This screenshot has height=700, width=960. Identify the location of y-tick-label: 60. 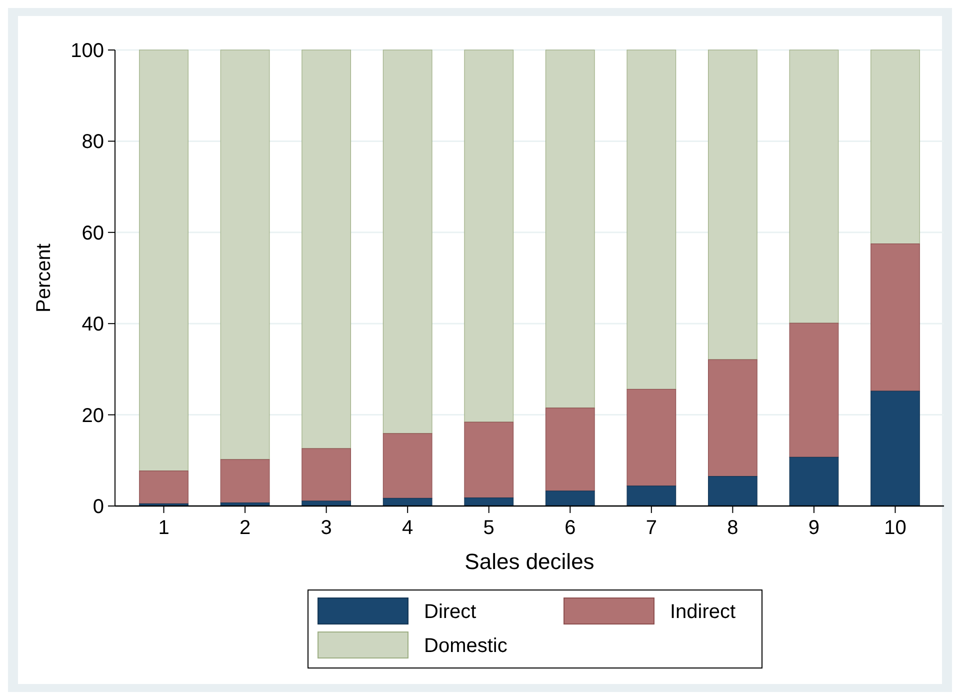
(93, 233).